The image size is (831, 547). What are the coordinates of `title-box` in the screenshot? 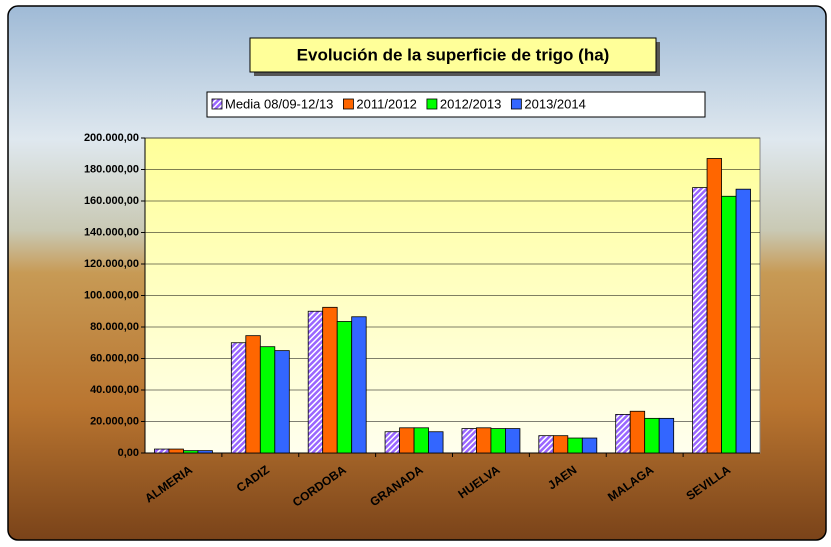 It's located at (453, 55).